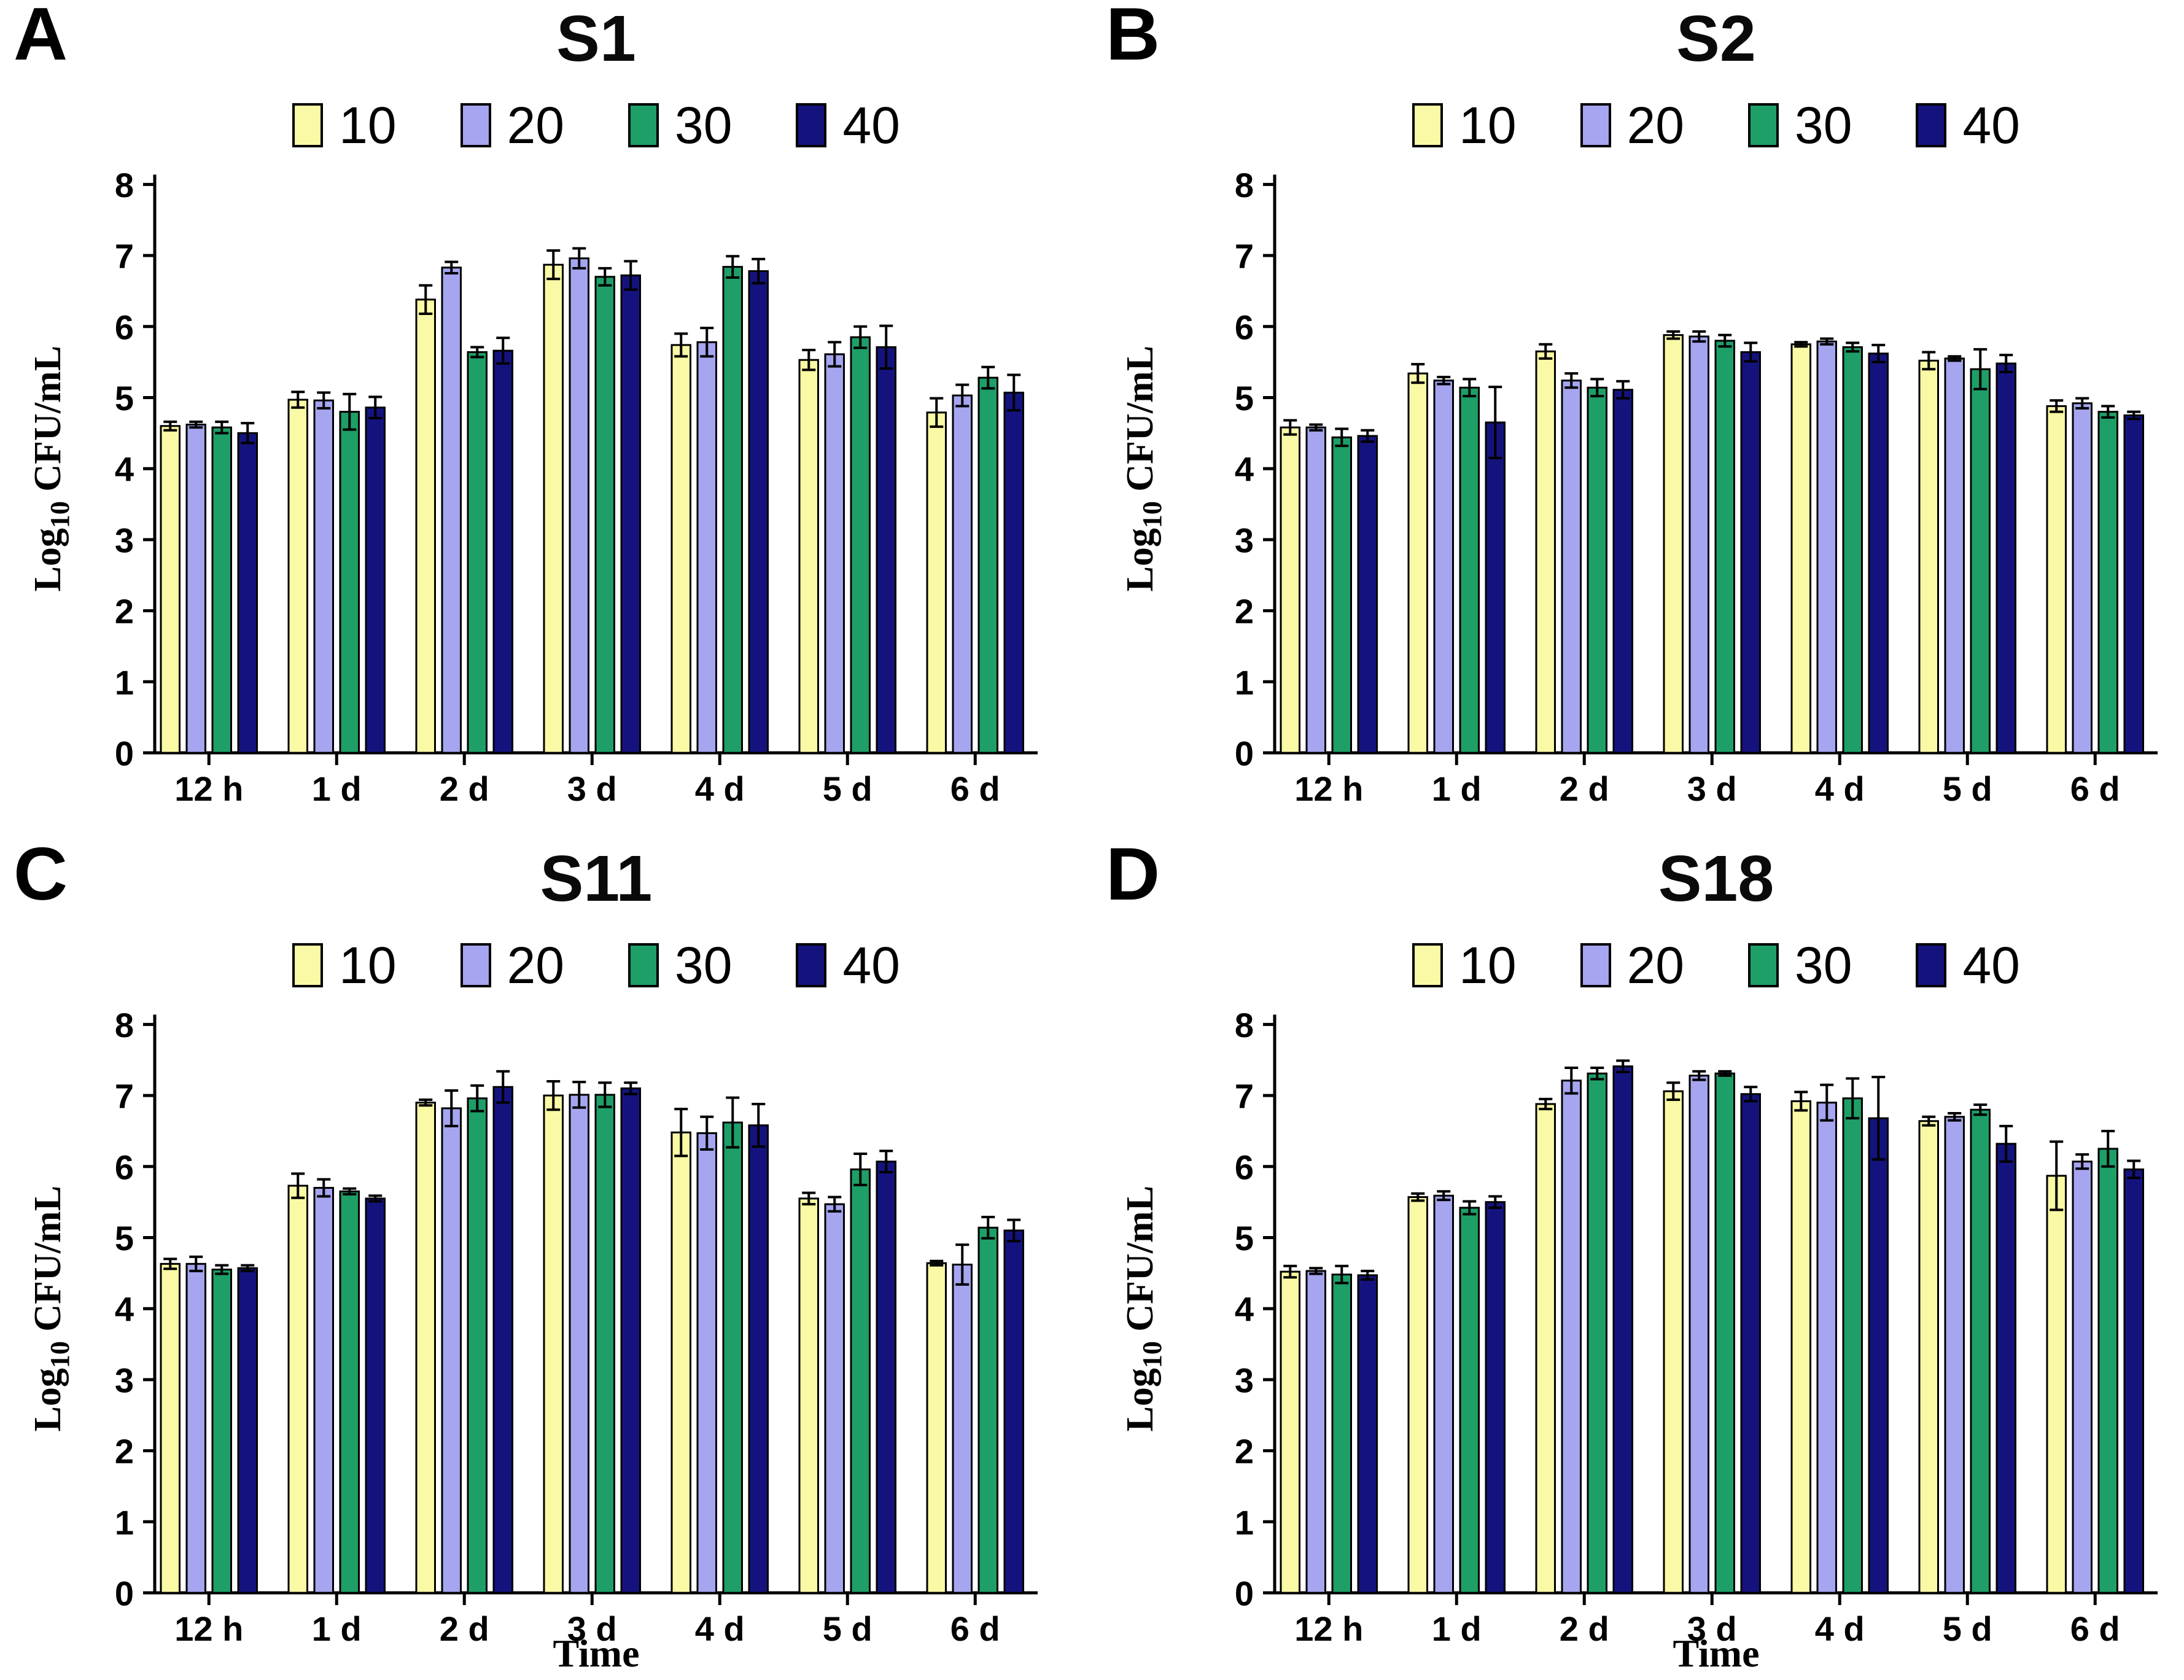  I want to click on legend-label: 30, so click(704, 125).